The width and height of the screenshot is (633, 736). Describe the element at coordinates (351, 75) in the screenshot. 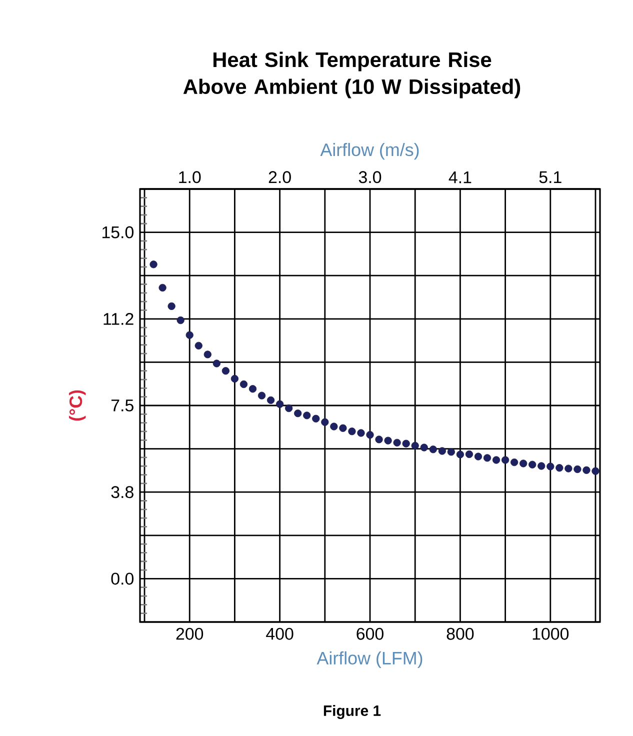

I see `chart-title: Heat Sink Temperature Rise Above Ambient (10 W Dissipated)` at that location.